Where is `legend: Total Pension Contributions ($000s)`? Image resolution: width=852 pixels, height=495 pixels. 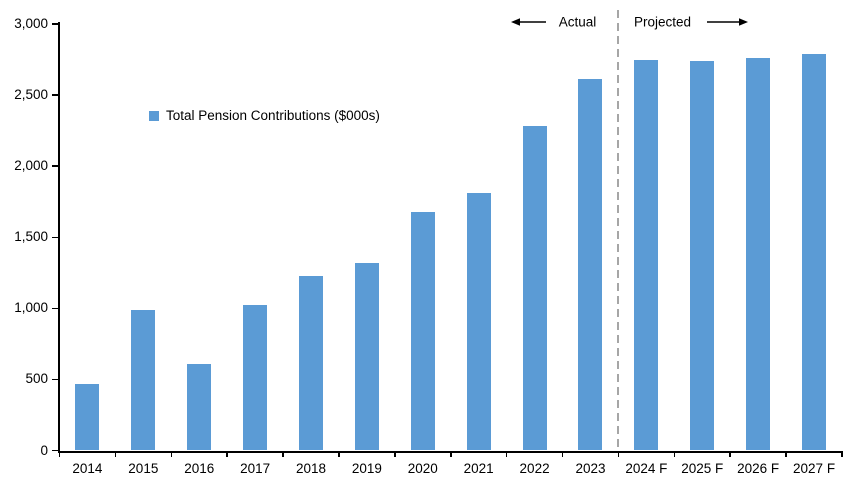 legend: Total Pension Contributions ($000s) is located at coordinates (264, 115).